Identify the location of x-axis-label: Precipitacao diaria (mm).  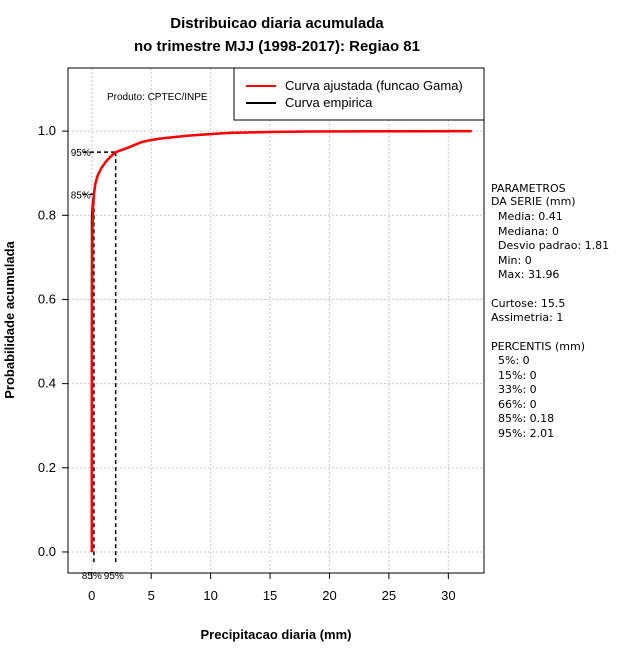
(276, 634).